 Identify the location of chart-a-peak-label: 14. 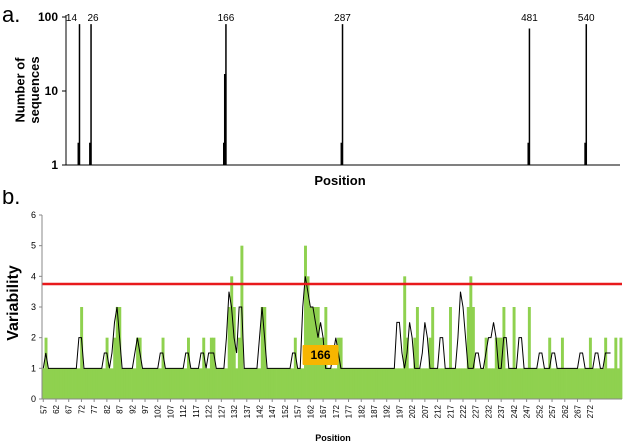
(72, 18).